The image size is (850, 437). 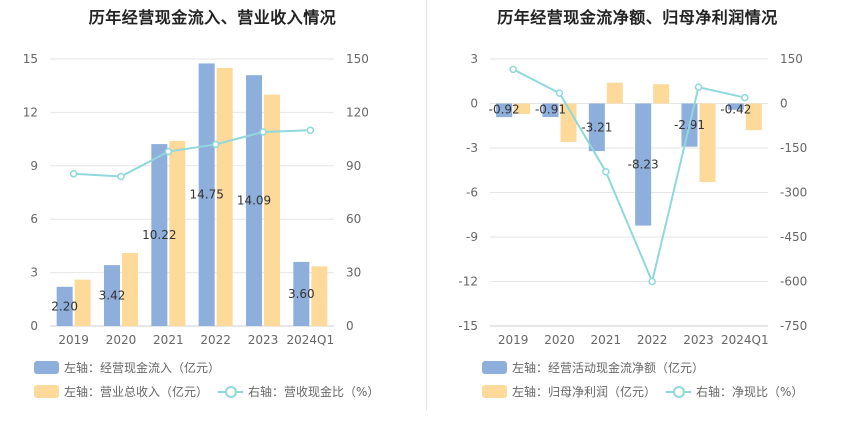 What do you see at coordinates (468, 326) in the screenshot?
I see `y-left-tick-label: -15` at bounding box center [468, 326].